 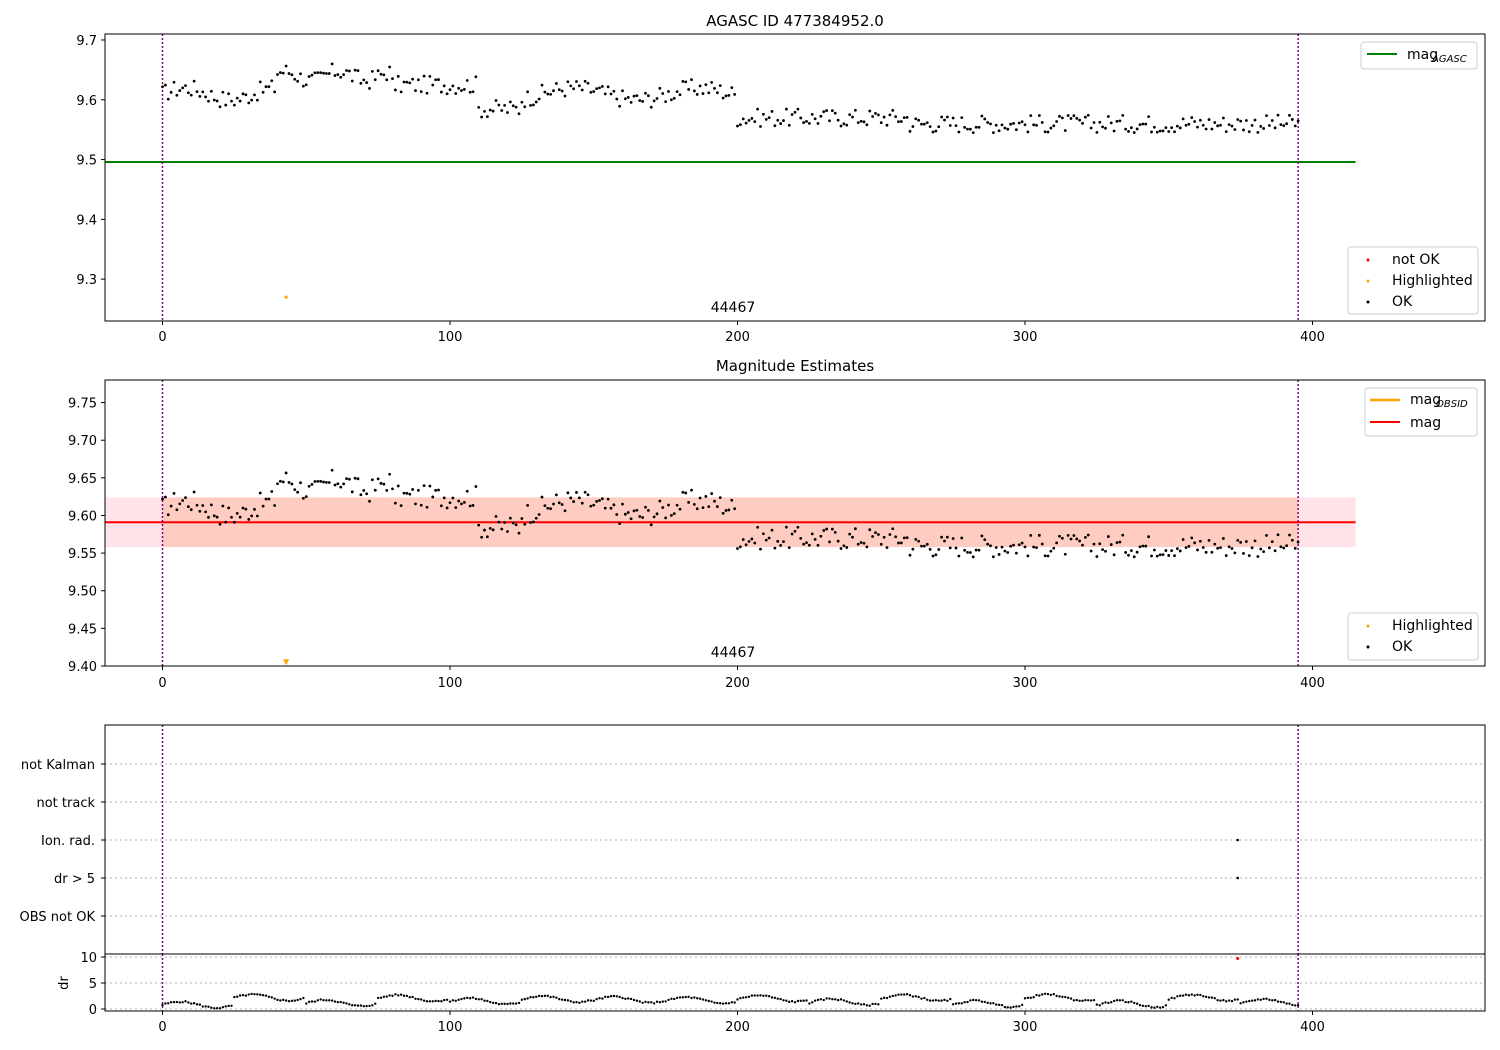 What do you see at coordinates (86, 41) in the screenshot?
I see `y-tick-label: 9.7` at bounding box center [86, 41].